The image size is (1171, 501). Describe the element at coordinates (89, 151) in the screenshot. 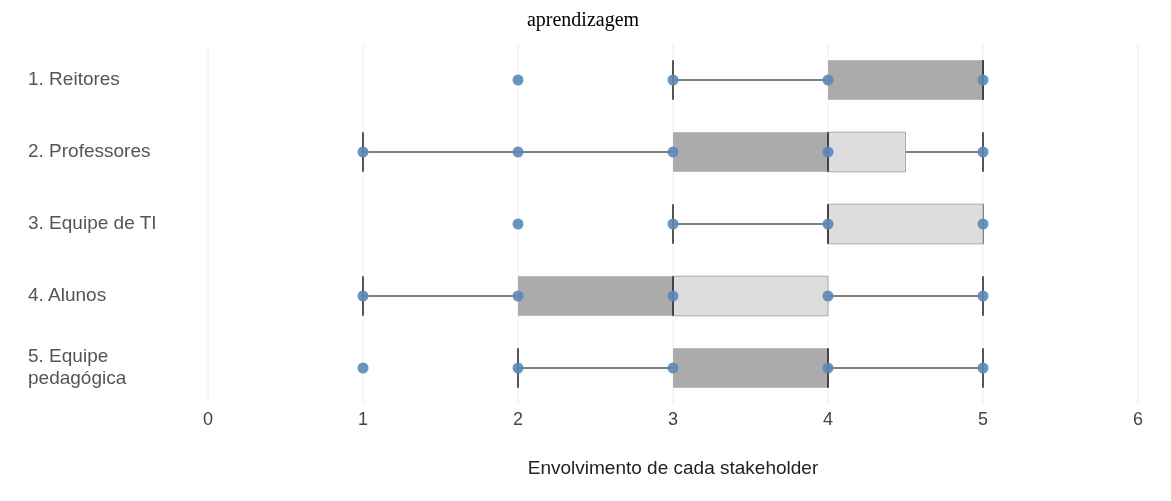

I see `y-tick-label: 2. Professores` at that location.